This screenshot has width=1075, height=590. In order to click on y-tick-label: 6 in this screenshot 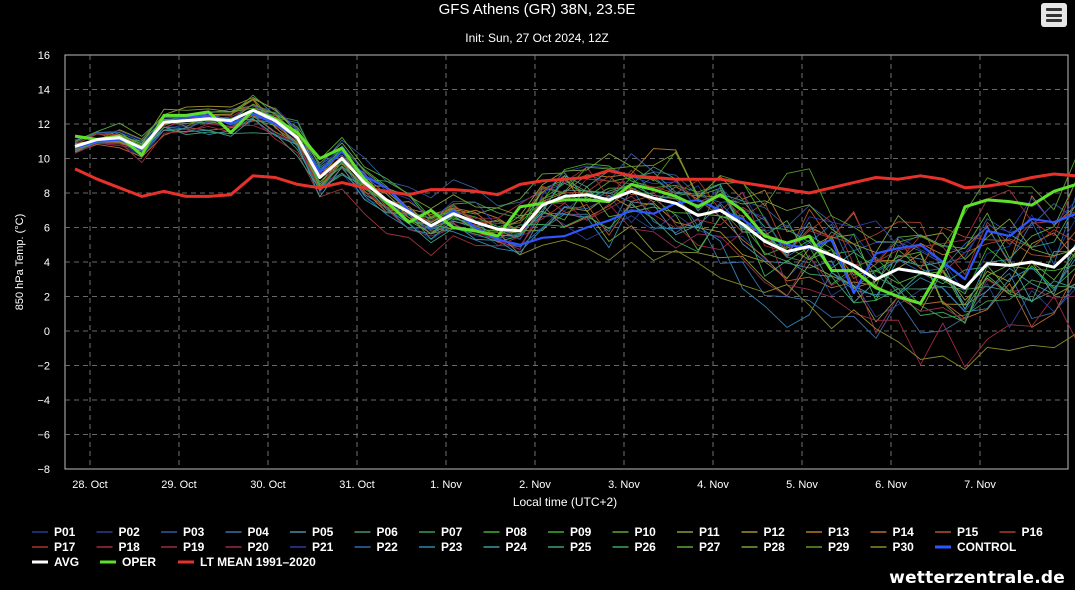, I will do `click(47, 229)`.